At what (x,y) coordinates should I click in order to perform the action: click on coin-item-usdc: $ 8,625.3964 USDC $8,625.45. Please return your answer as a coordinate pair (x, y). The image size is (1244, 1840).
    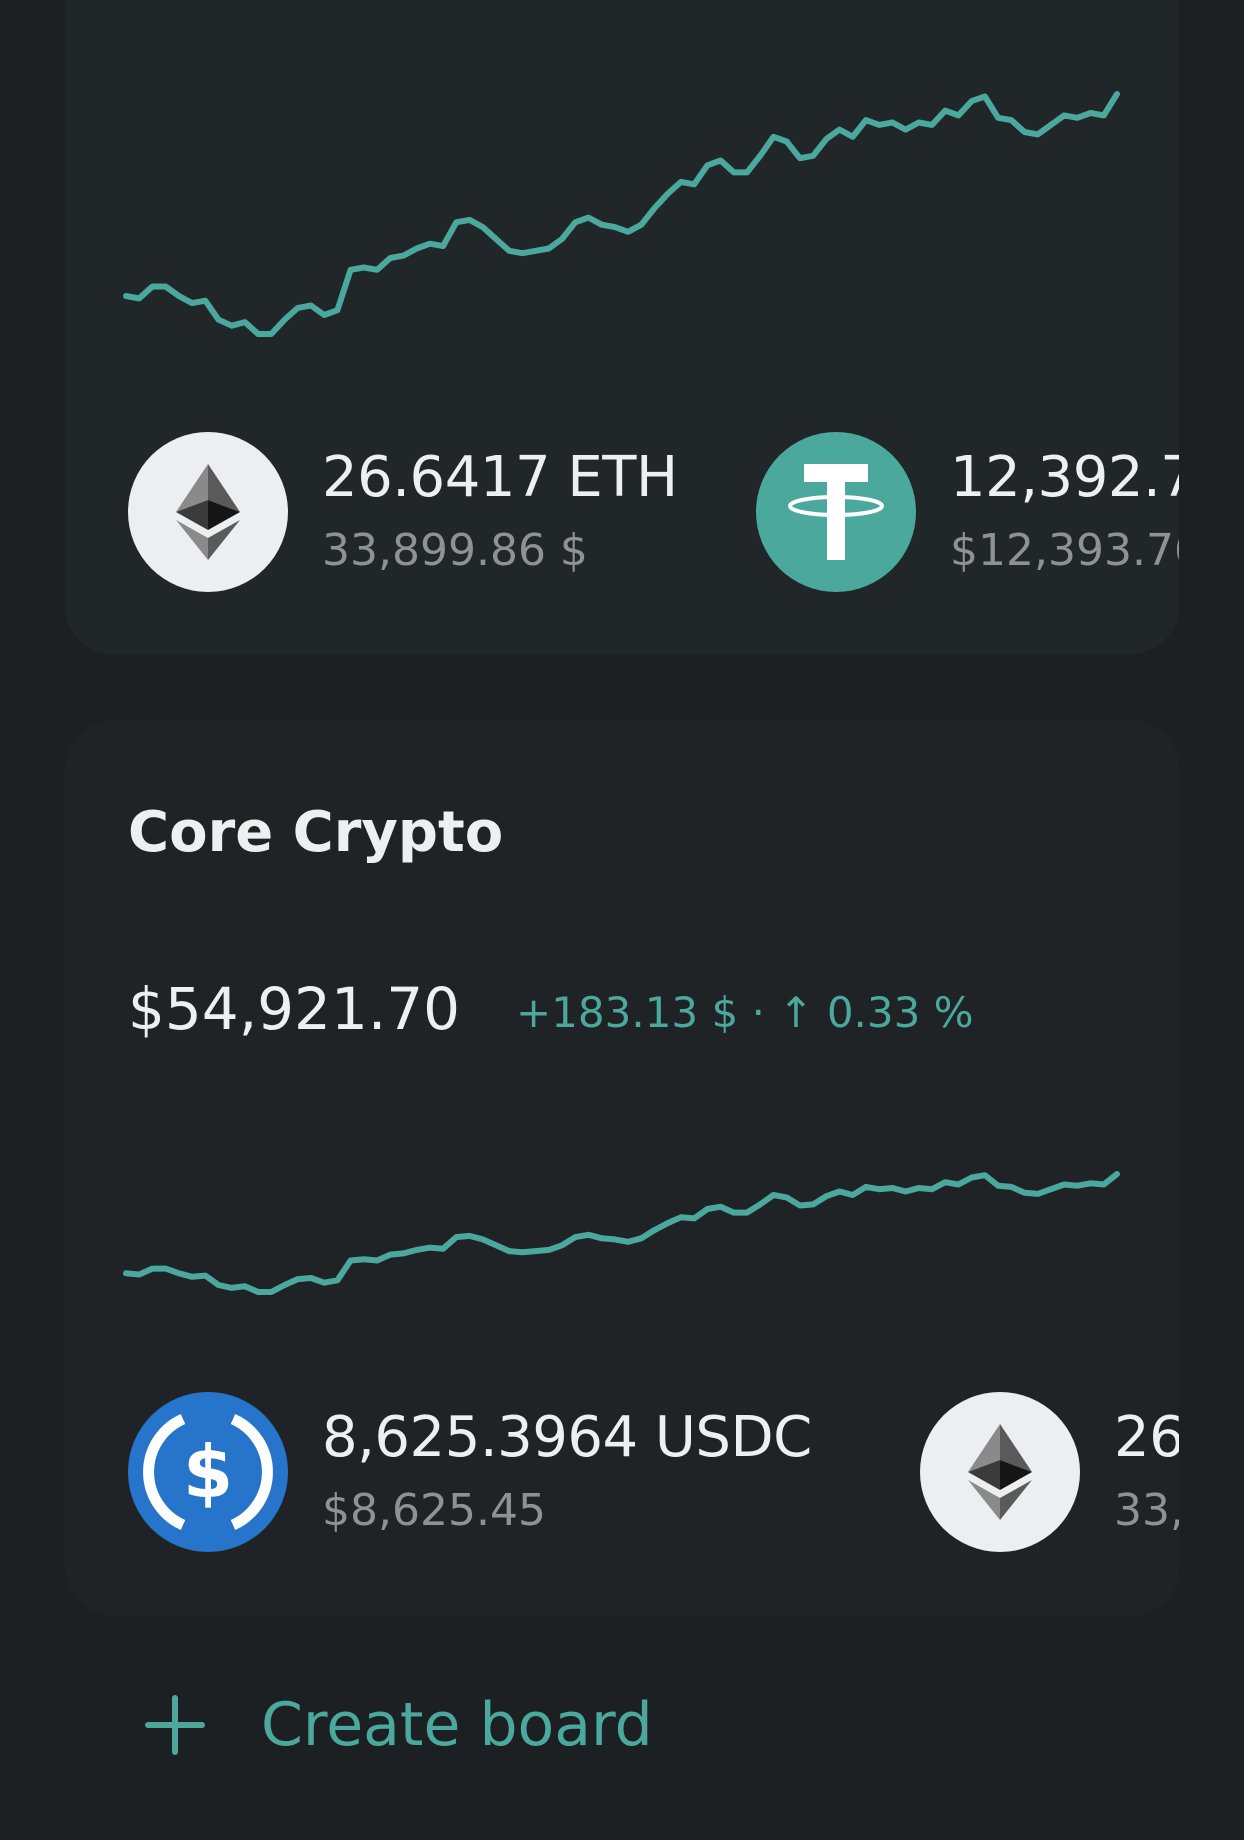
    Looking at the image, I should click on (470, 1472).